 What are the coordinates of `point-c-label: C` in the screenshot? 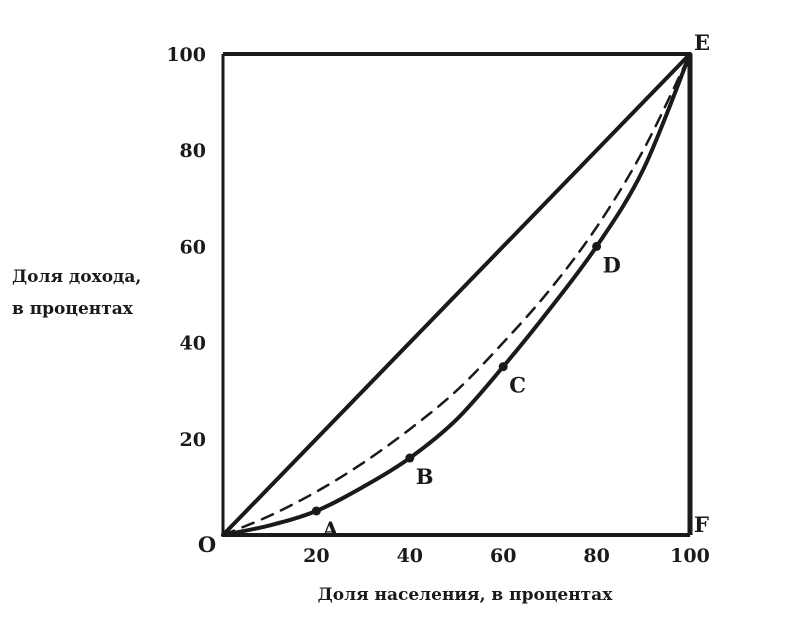 It's located at (517, 385).